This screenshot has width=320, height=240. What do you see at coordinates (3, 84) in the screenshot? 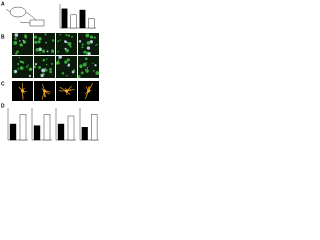
I see `panel-label: C` at bounding box center [3, 84].